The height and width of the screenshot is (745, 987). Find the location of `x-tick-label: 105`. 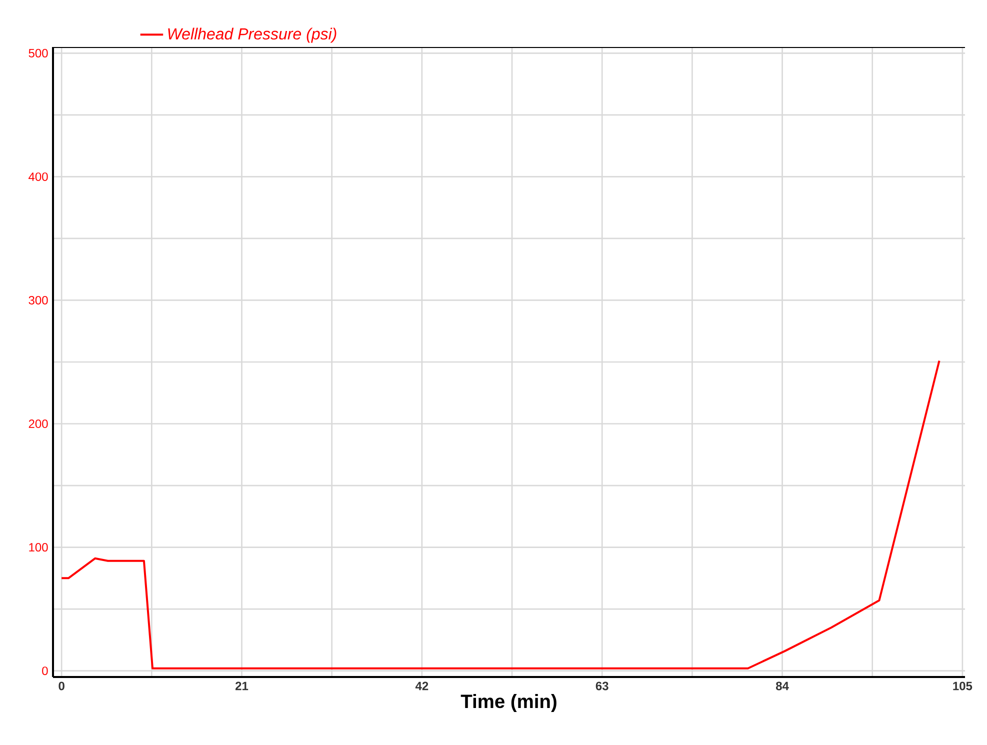

x-tick-label: 105 is located at coordinates (962, 686).